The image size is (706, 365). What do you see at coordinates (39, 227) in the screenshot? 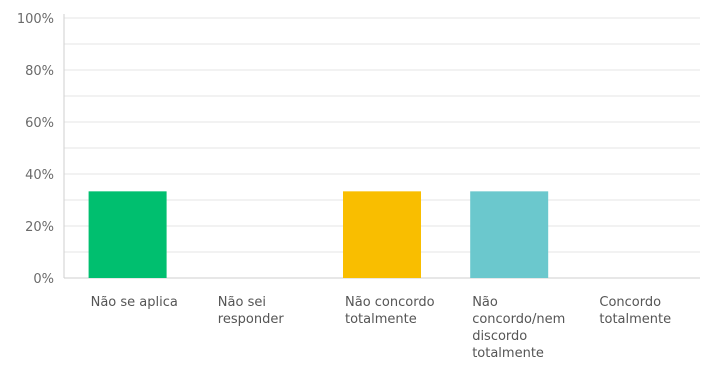
I see `y-tick-label: 20%` at bounding box center [39, 227].